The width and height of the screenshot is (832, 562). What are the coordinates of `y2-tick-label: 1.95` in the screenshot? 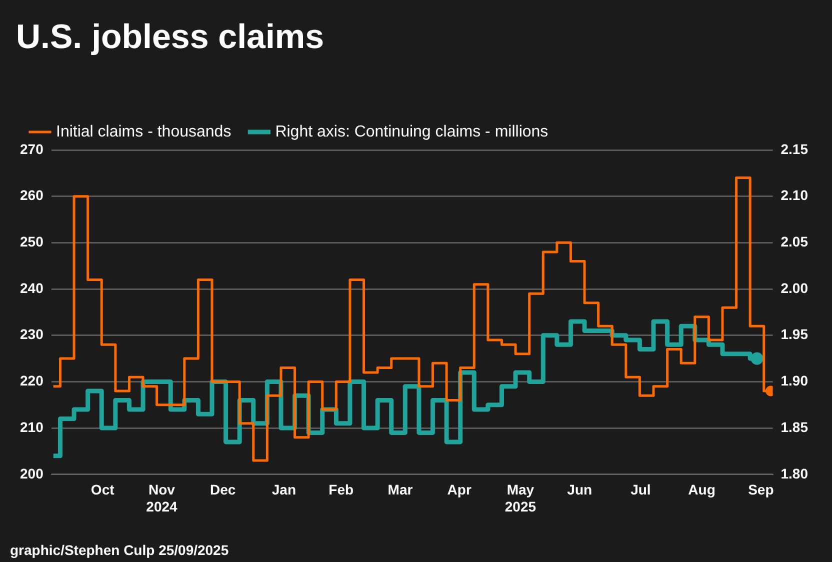 It's located at (794, 334).